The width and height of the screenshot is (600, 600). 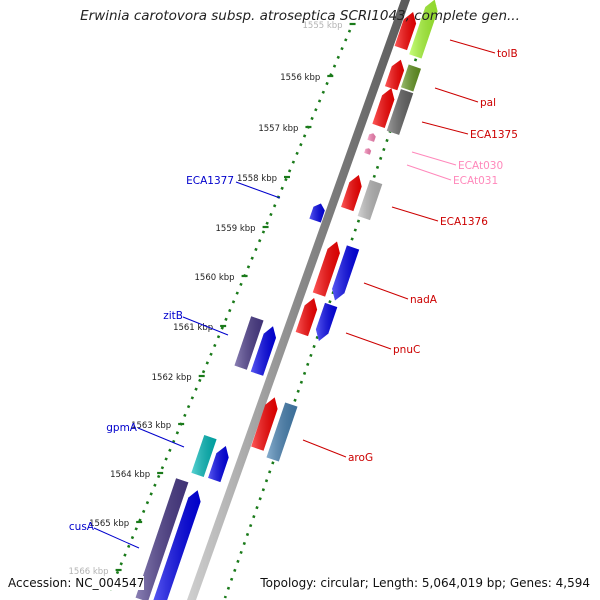 What do you see at coordinates (346, 273) in the screenshot?
I see `gene-nadA-blue` at bounding box center [346, 273].